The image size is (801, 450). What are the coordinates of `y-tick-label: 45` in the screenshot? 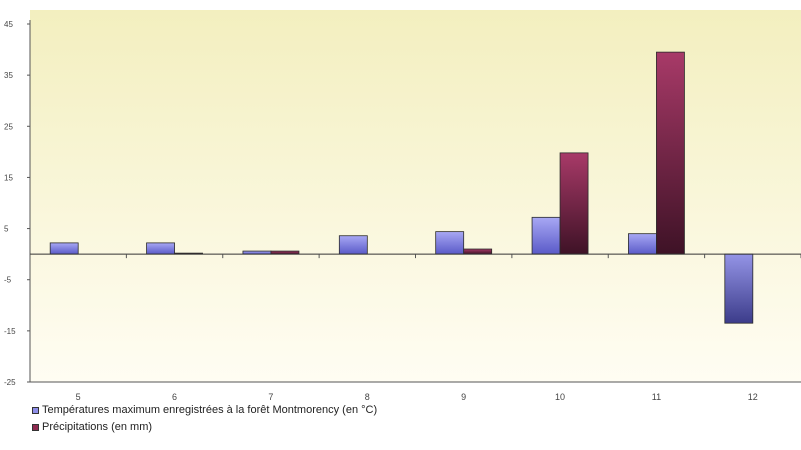 It's located at (8, 24).